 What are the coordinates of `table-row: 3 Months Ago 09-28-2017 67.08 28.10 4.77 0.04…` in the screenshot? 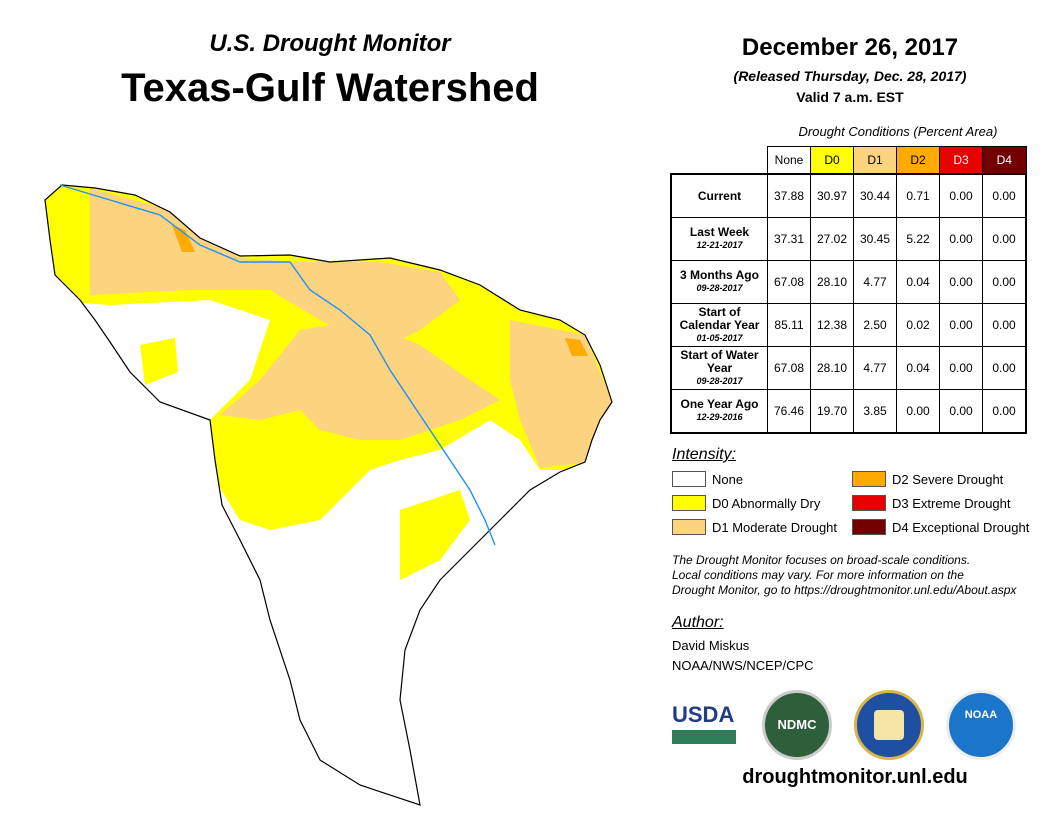 It's located at (848, 282).